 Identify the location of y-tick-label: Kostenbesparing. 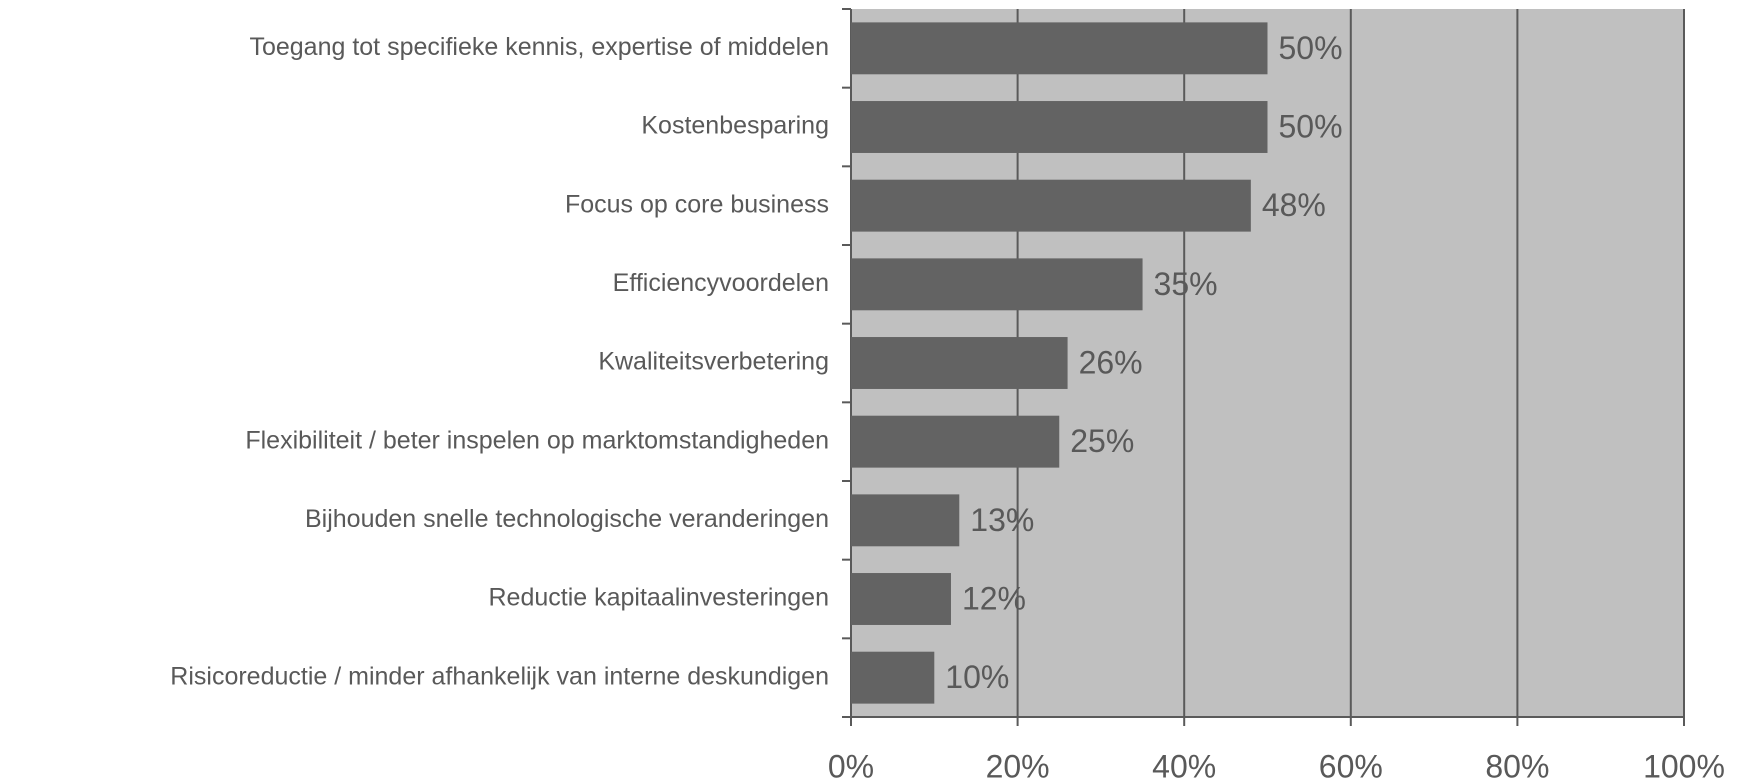
(735, 126).